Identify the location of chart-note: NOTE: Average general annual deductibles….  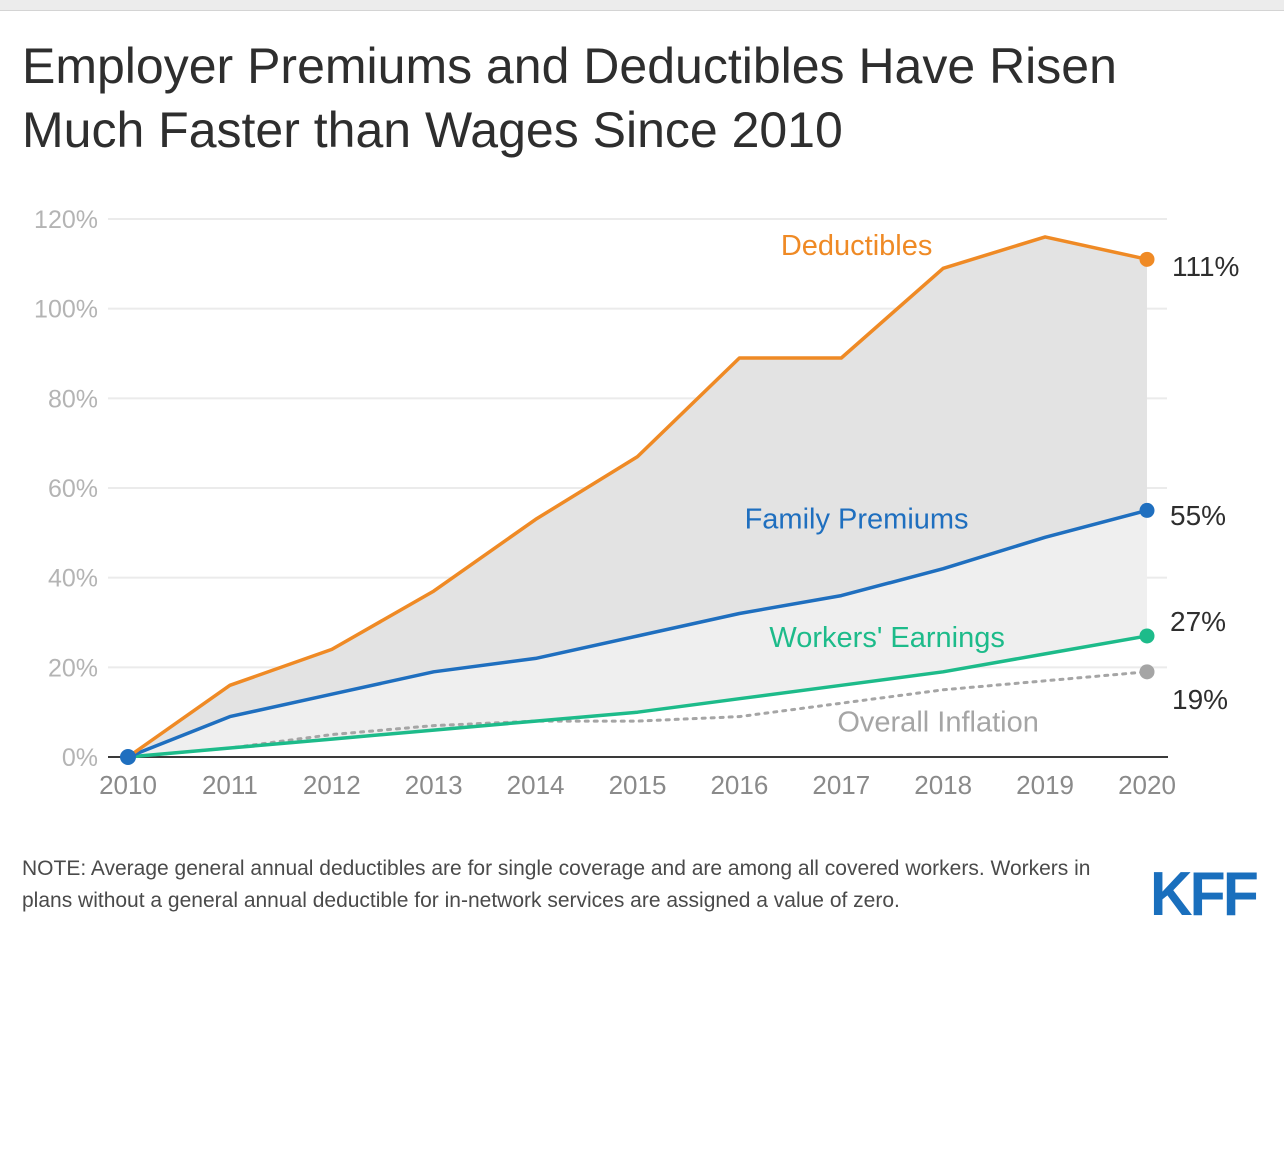
(556, 884).